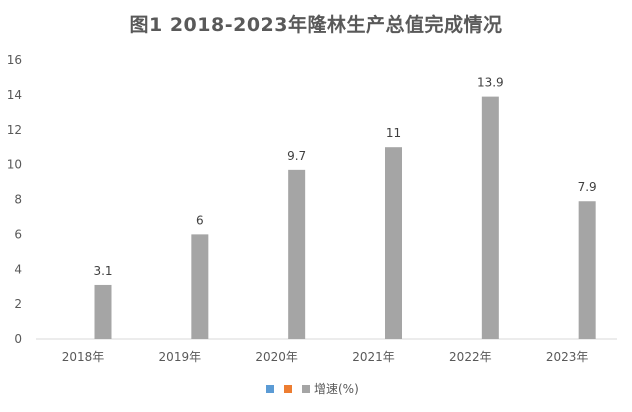  Describe the element at coordinates (180, 357) in the screenshot. I see `x-tick-label: 2019年` at that location.